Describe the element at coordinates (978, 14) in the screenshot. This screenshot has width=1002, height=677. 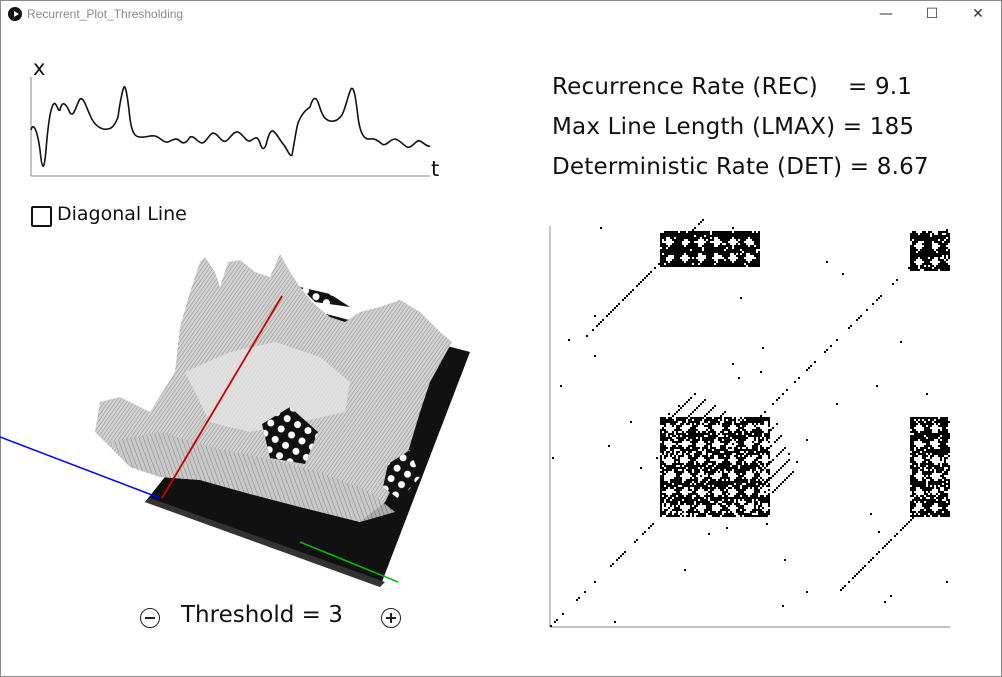
I see `close-button: ✕` at that location.